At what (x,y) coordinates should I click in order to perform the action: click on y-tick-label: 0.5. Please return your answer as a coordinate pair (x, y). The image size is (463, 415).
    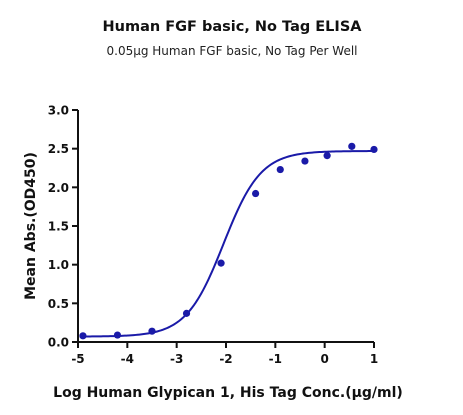
    Looking at the image, I should click on (58, 304).